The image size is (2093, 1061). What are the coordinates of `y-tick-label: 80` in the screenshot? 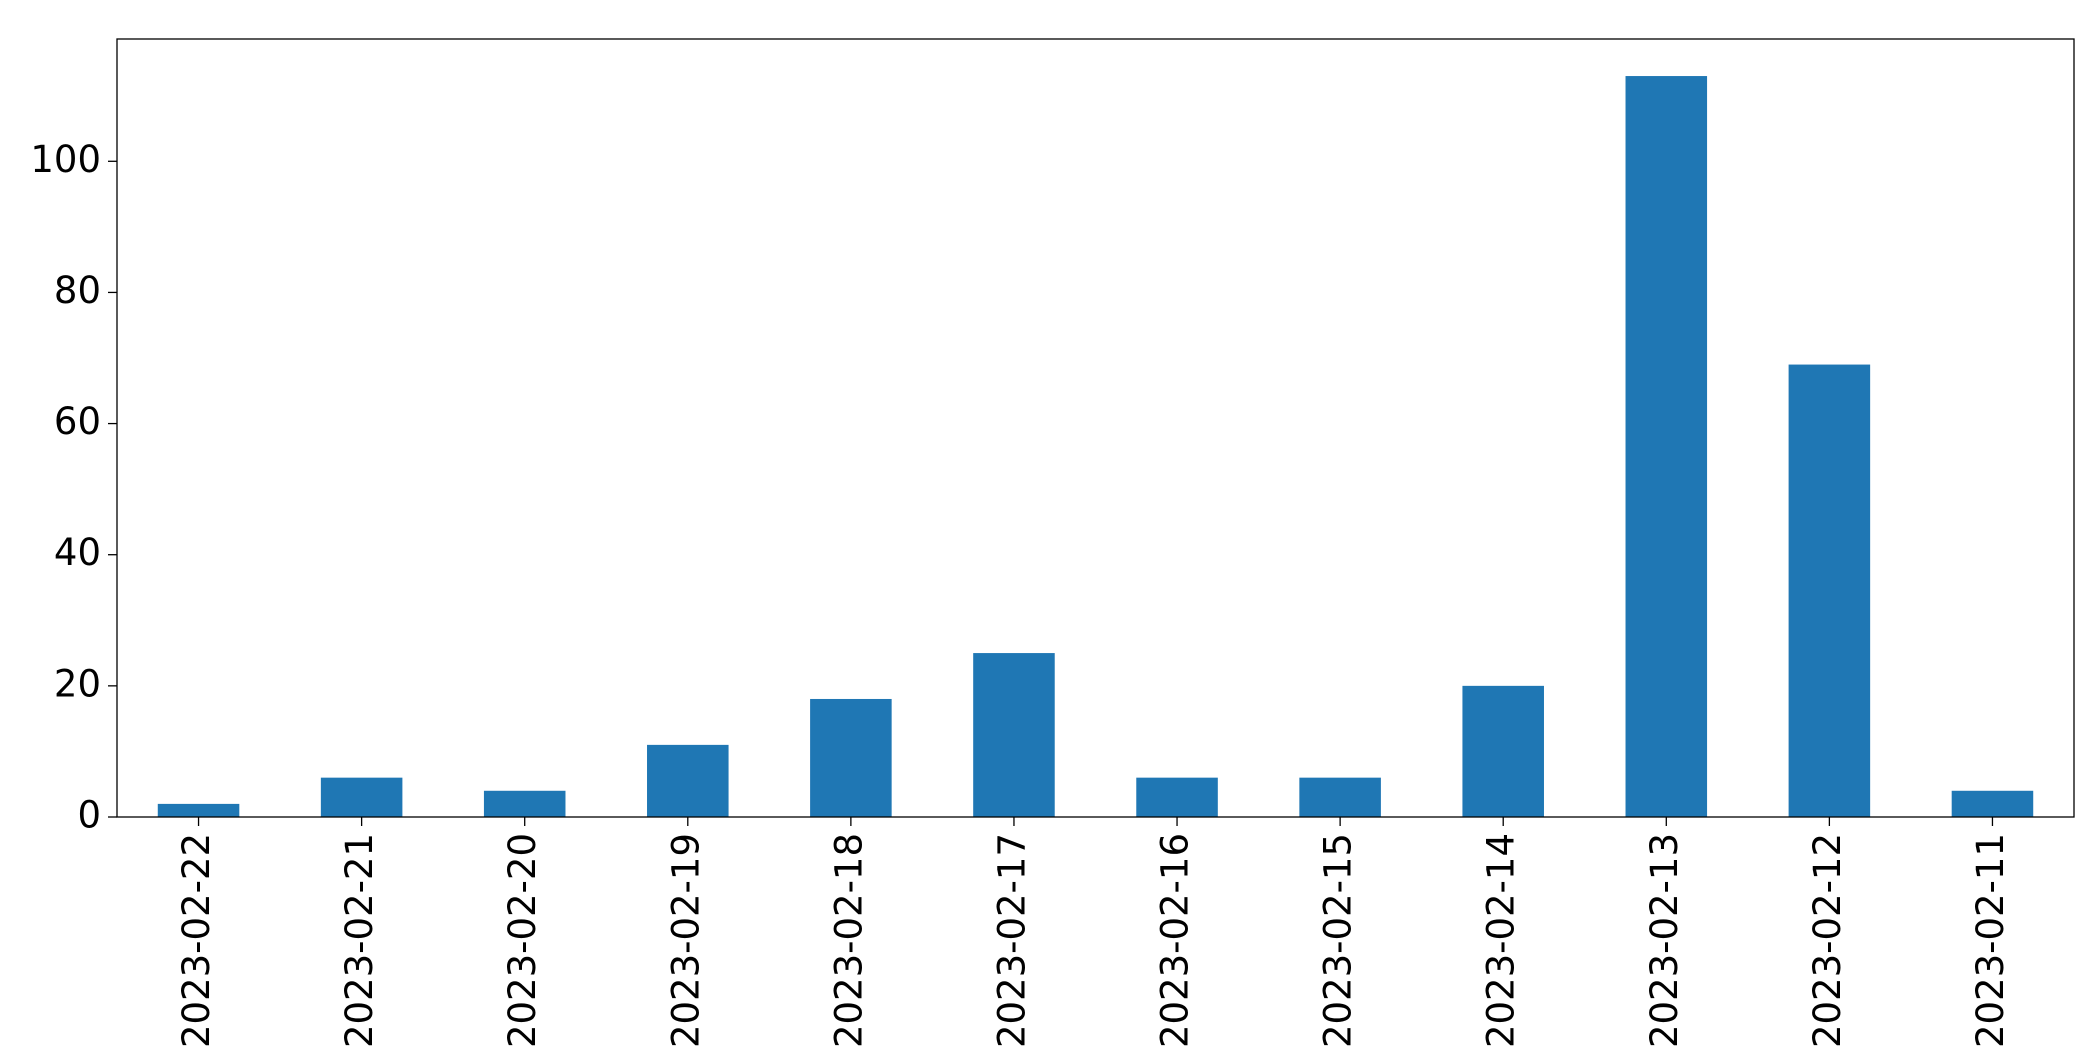 It's located at (77, 290).